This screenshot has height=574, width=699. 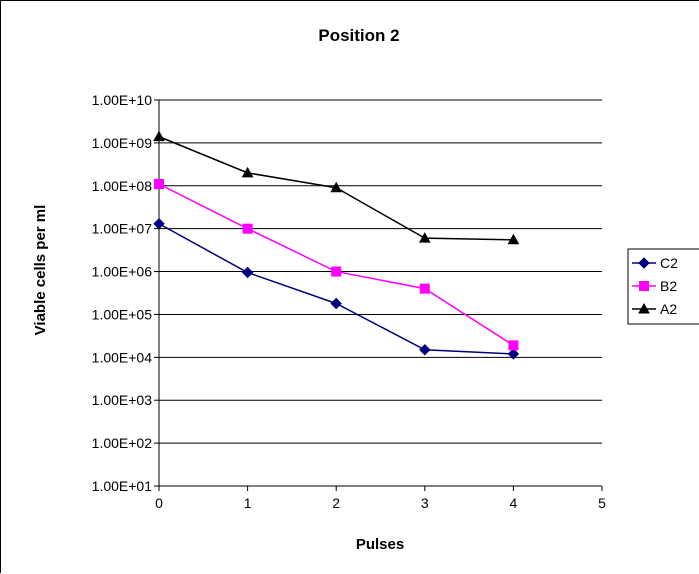 What do you see at coordinates (122, 229) in the screenshot?
I see `y-tick-label: 1.00E+07` at bounding box center [122, 229].